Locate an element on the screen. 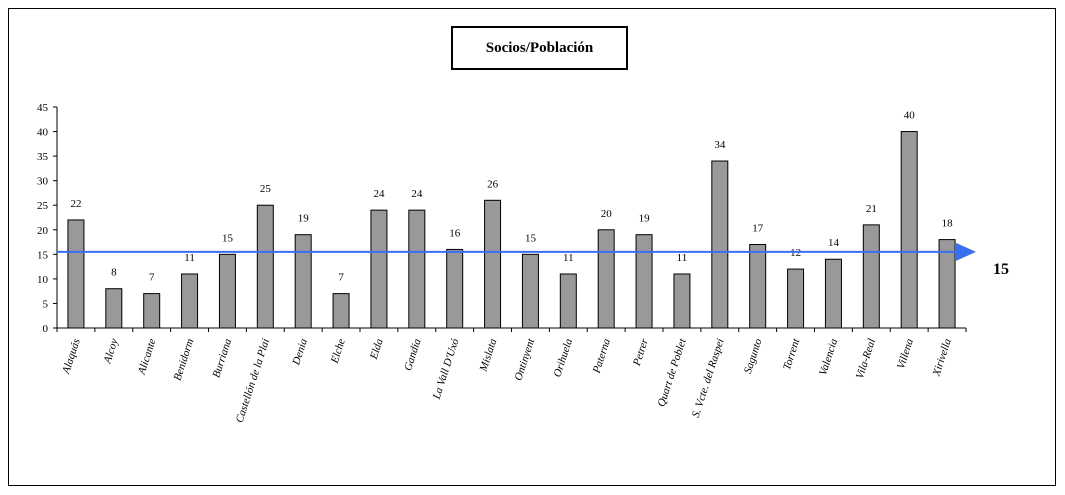 The width and height of the screenshot is (1065, 495). category-label: Mislata is located at coordinates (488, 355).